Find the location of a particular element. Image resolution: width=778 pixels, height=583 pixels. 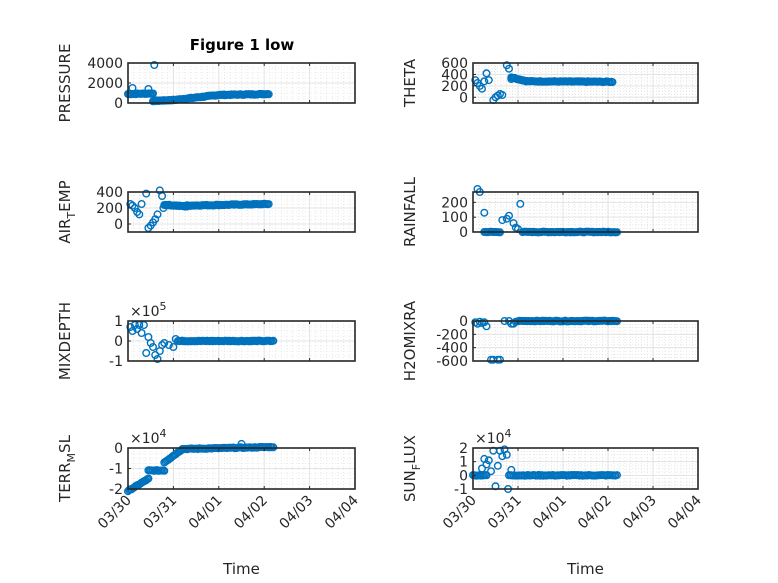

subplot-h2omixra: -600-400-2000 H2OMIXRA is located at coordinates (550, 340).